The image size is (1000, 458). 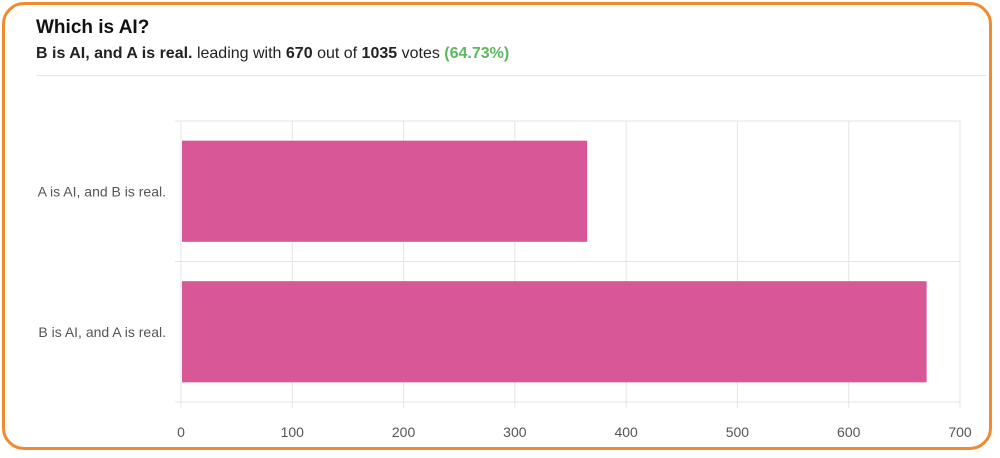 What do you see at coordinates (385, 191) in the screenshot?
I see `bar` at bounding box center [385, 191].